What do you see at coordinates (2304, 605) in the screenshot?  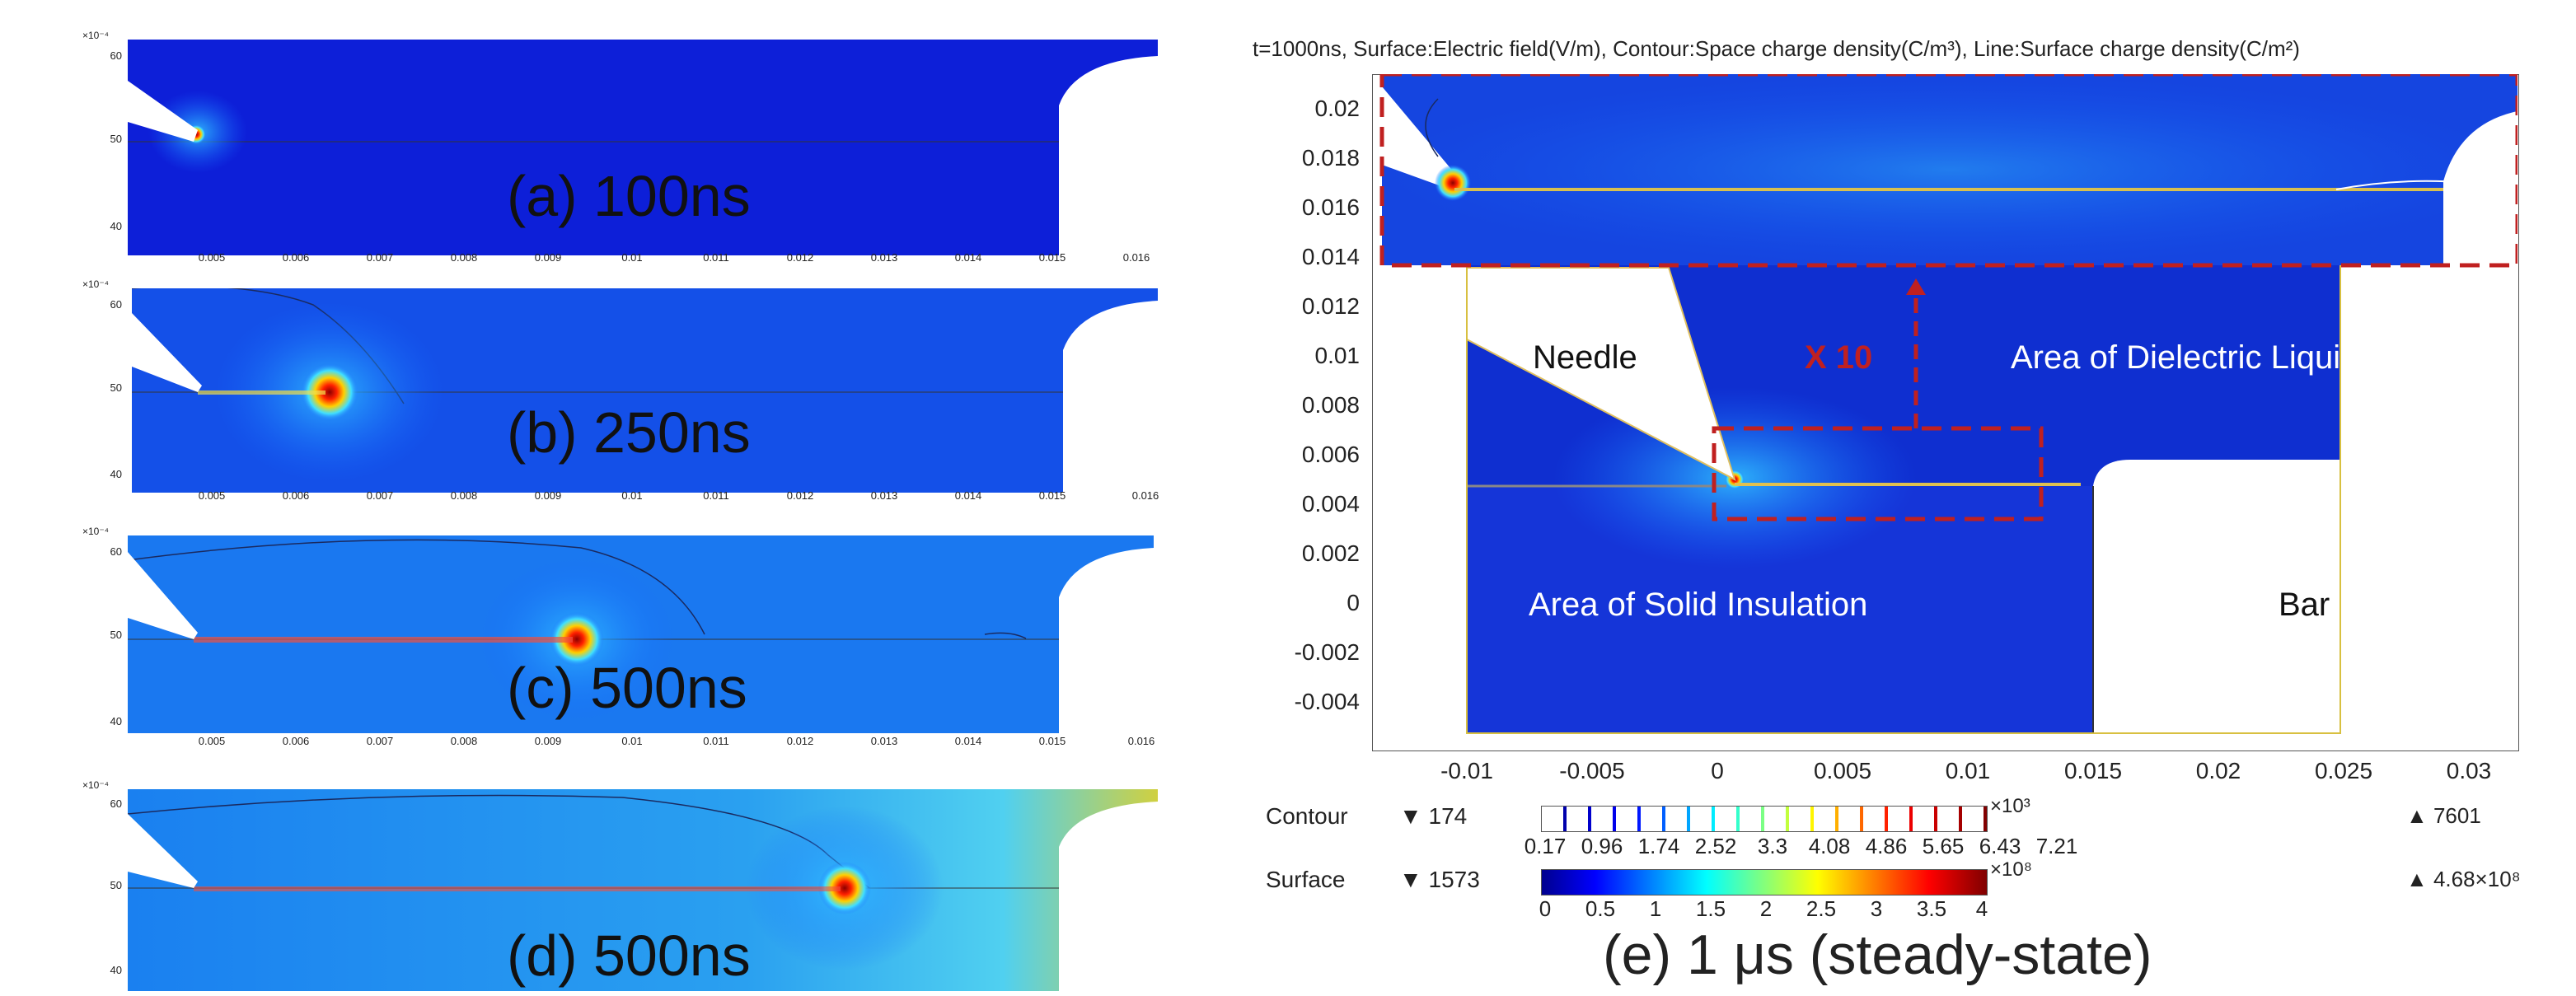 I see `bar-label: Bar` at bounding box center [2304, 605].